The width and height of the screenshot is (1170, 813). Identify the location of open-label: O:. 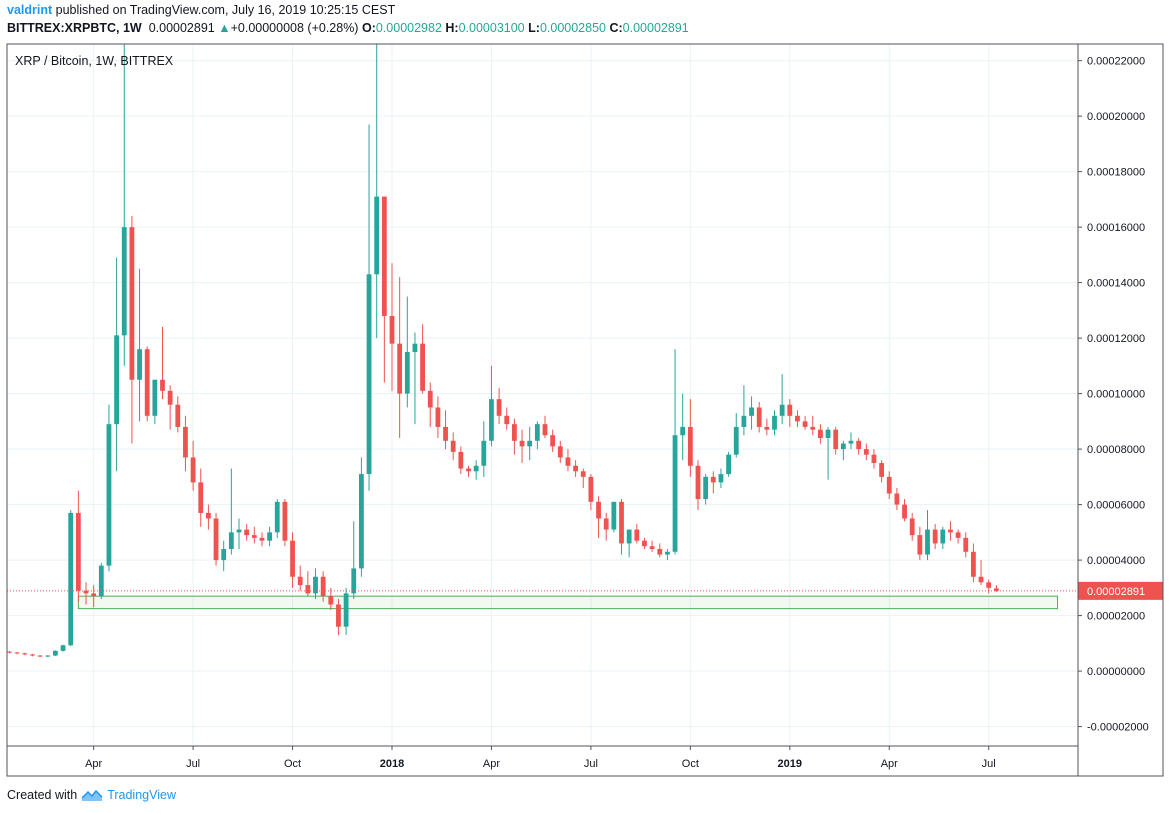
(368, 28).